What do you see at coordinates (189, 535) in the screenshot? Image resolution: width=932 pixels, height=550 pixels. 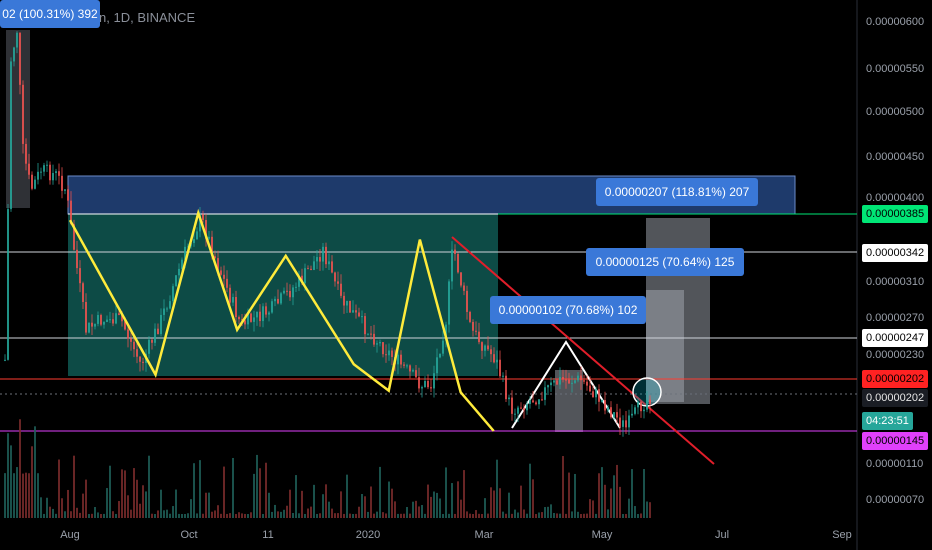 I see `x-tick: Oct` at bounding box center [189, 535].